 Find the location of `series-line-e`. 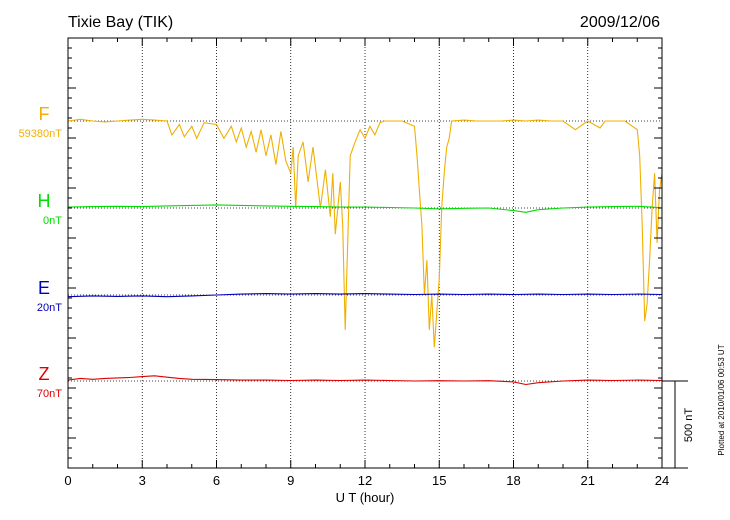

series-line-e is located at coordinates (365, 295).